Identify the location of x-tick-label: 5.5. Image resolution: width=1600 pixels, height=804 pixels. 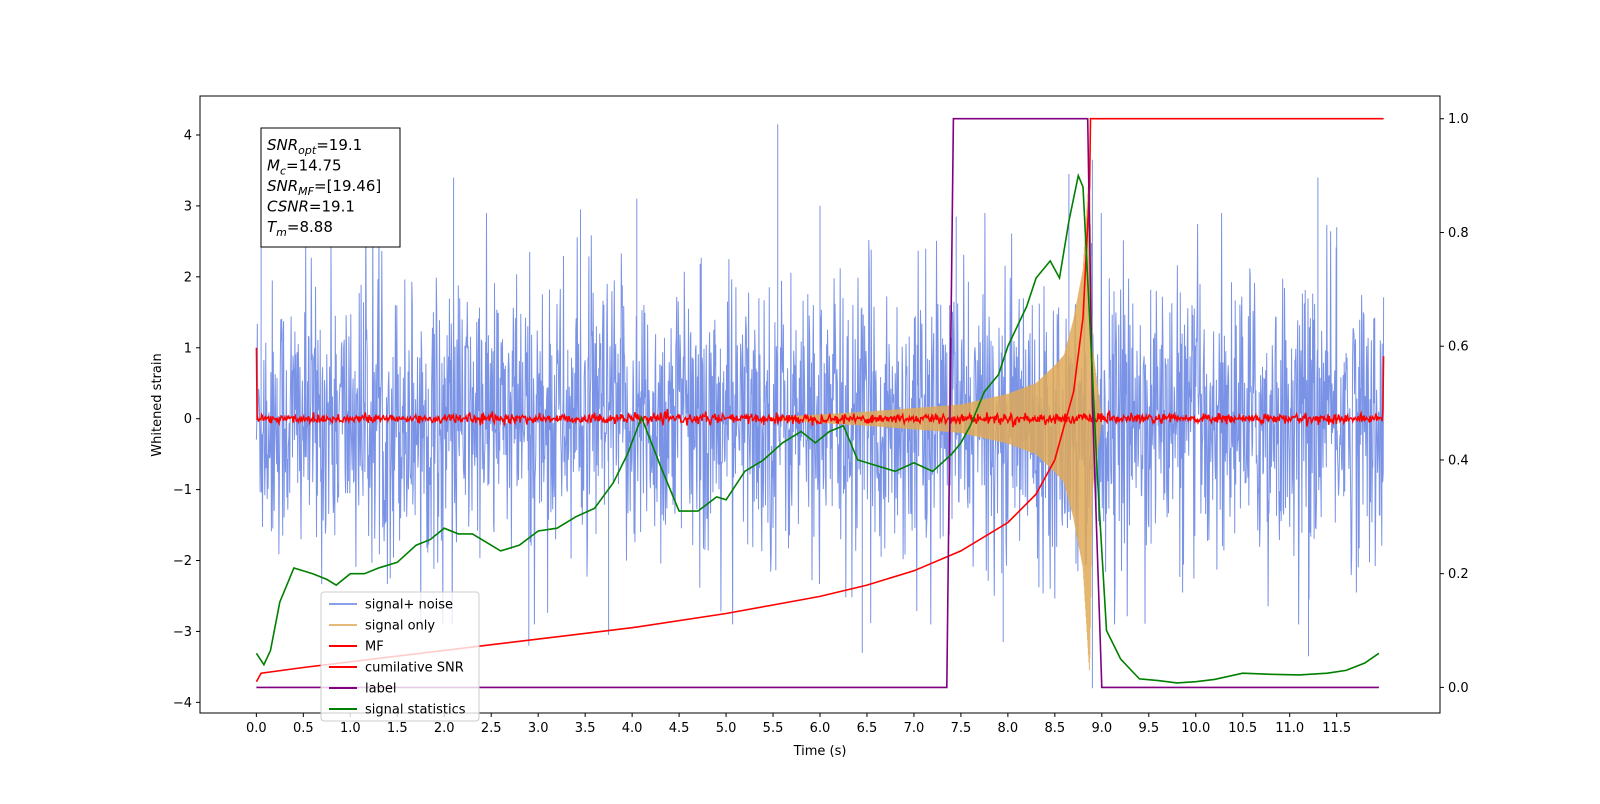
(773, 728).